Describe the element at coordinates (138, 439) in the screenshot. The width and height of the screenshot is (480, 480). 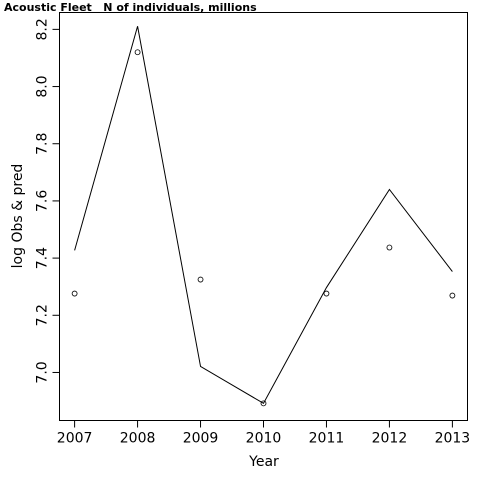
I see `x-tick-label: 2008` at that location.